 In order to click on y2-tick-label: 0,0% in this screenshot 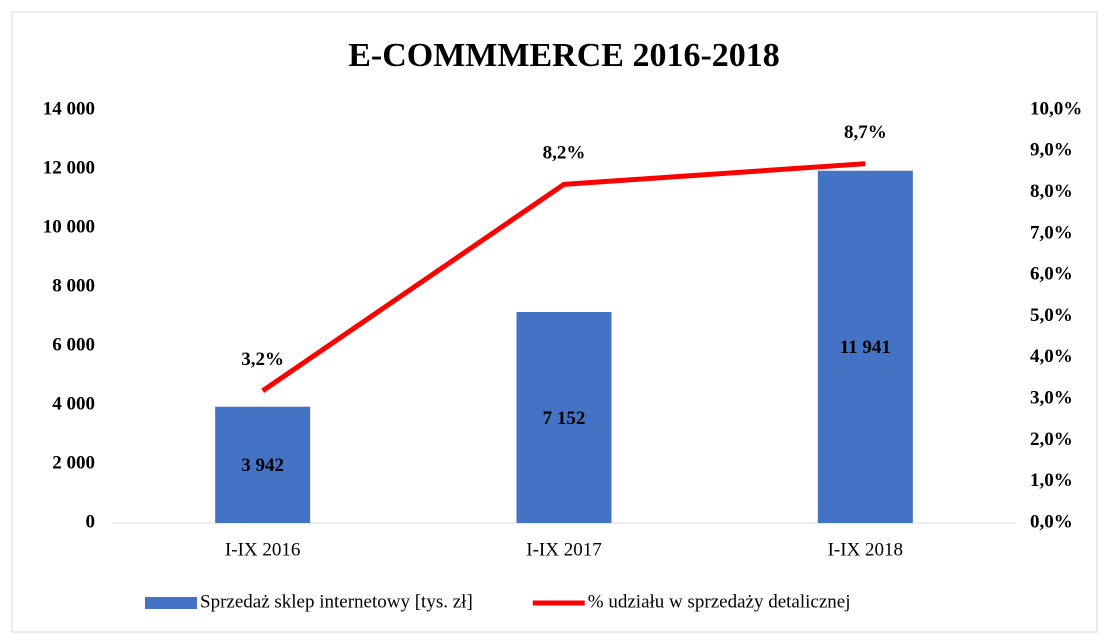, I will do `click(1051, 521)`.